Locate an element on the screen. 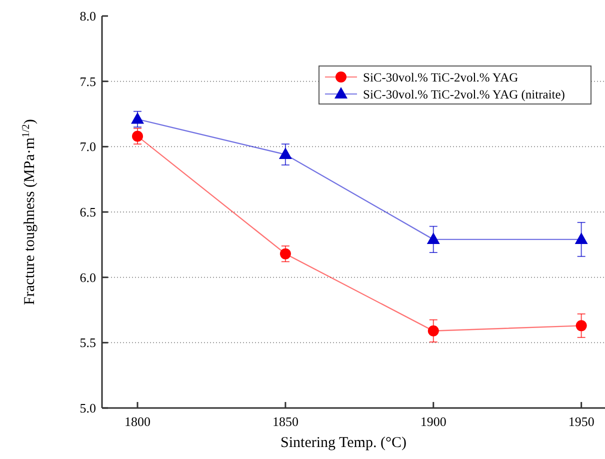 The width and height of the screenshot is (605, 459). x-tick-label: 1850 is located at coordinates (285, 421).